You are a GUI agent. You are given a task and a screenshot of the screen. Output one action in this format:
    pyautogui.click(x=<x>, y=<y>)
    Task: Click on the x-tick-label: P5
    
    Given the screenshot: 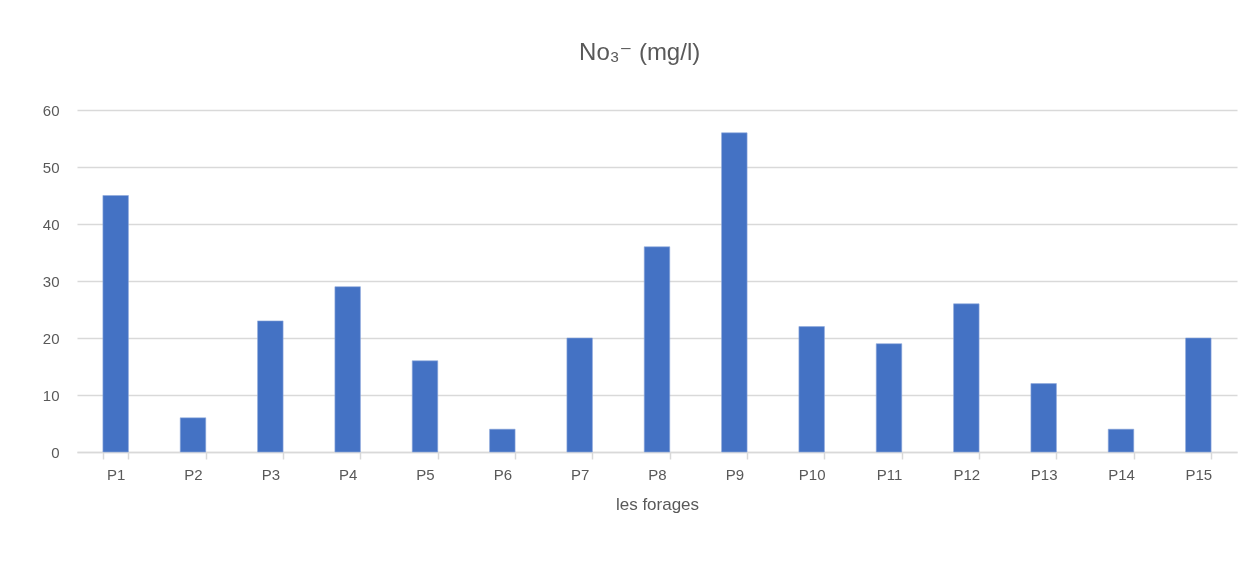 What is the action you would take?
    pyautogui.click(x=425, y=474)
    